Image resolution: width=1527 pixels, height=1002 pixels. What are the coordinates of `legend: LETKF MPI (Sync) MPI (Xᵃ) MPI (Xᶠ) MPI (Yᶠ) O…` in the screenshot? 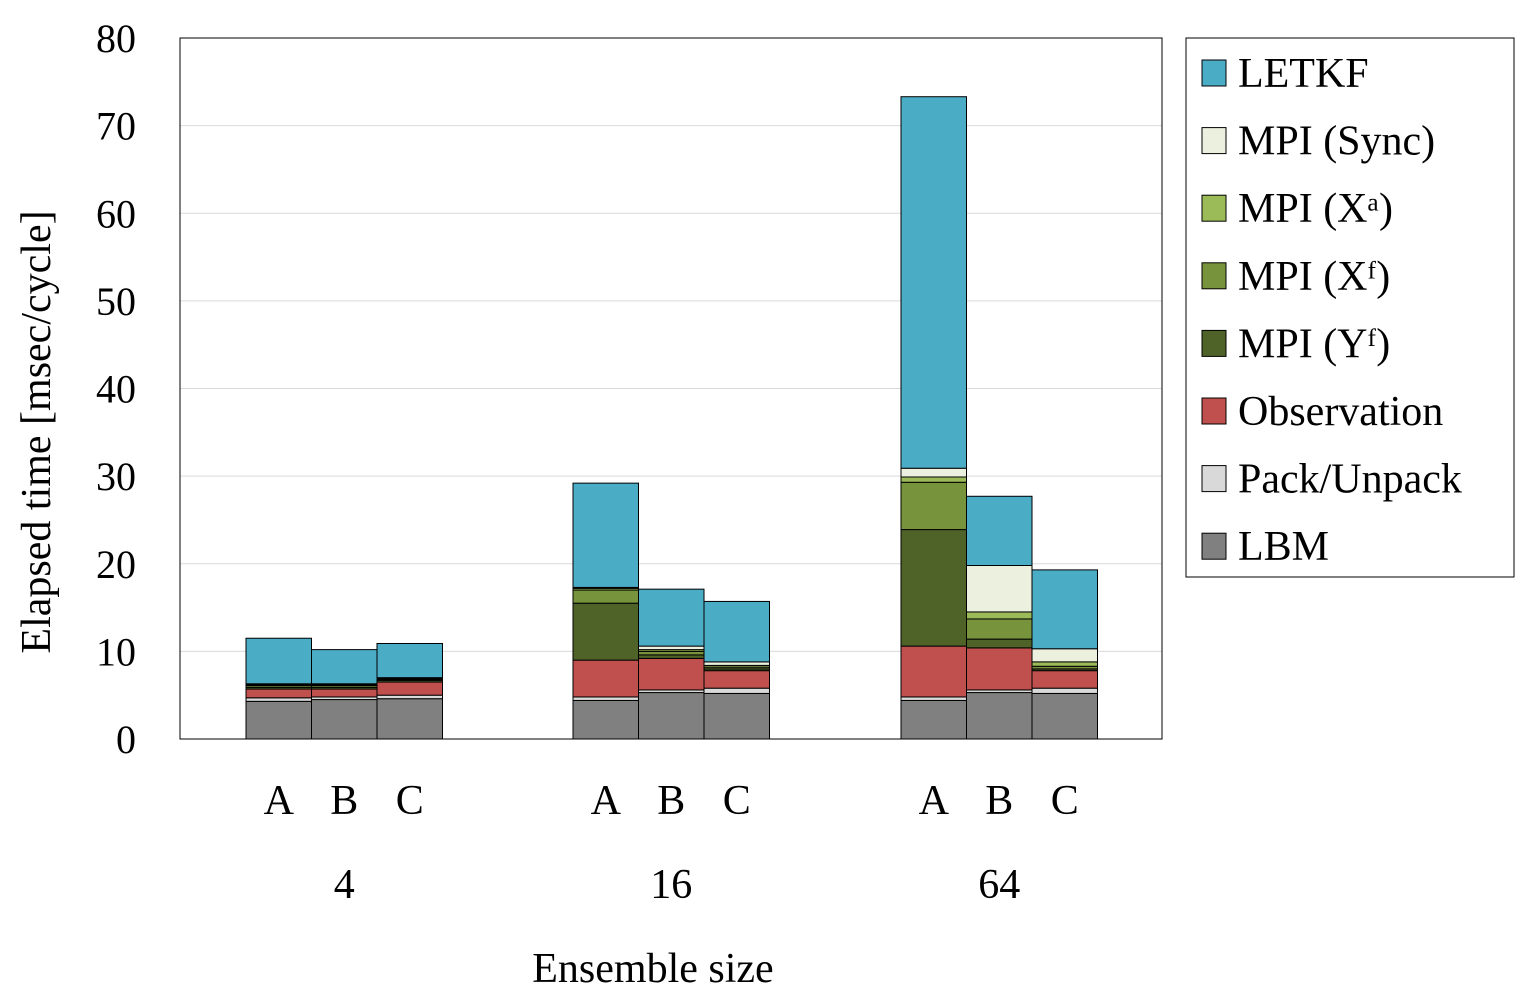 It's located at (1350, 307).